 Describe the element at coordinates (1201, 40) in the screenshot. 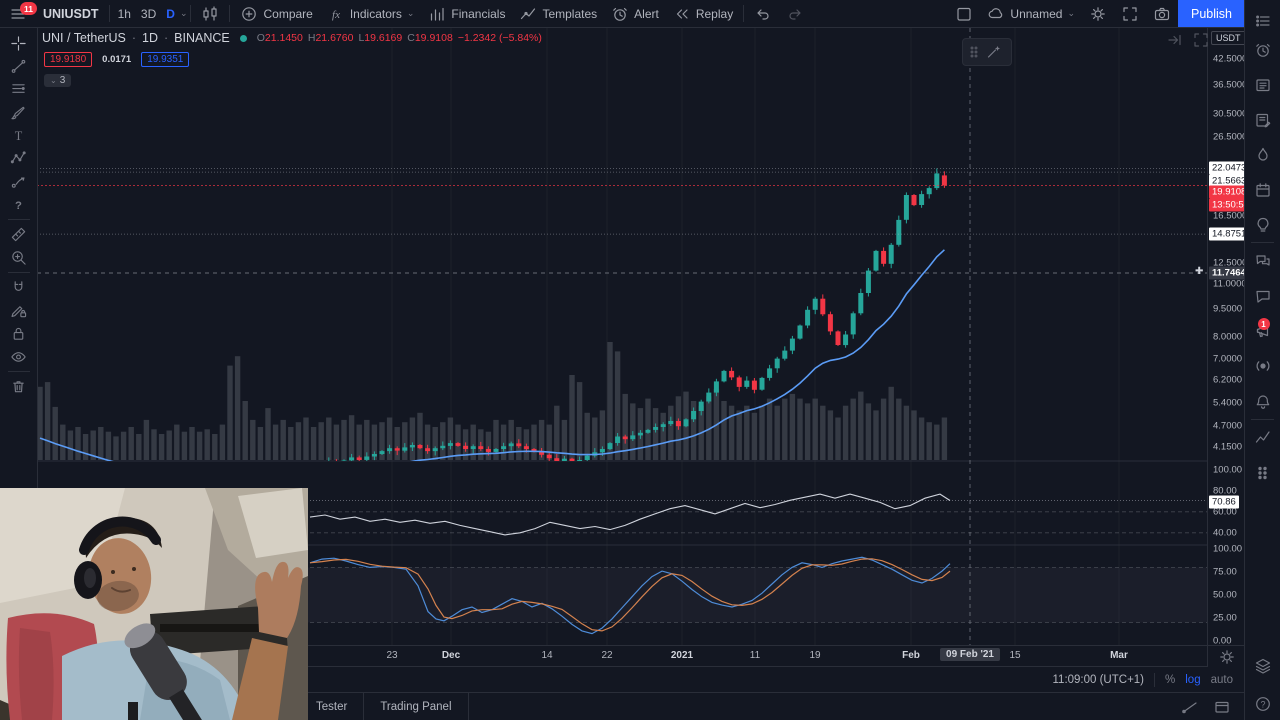

I see `maximize-pane-icon` at that location.